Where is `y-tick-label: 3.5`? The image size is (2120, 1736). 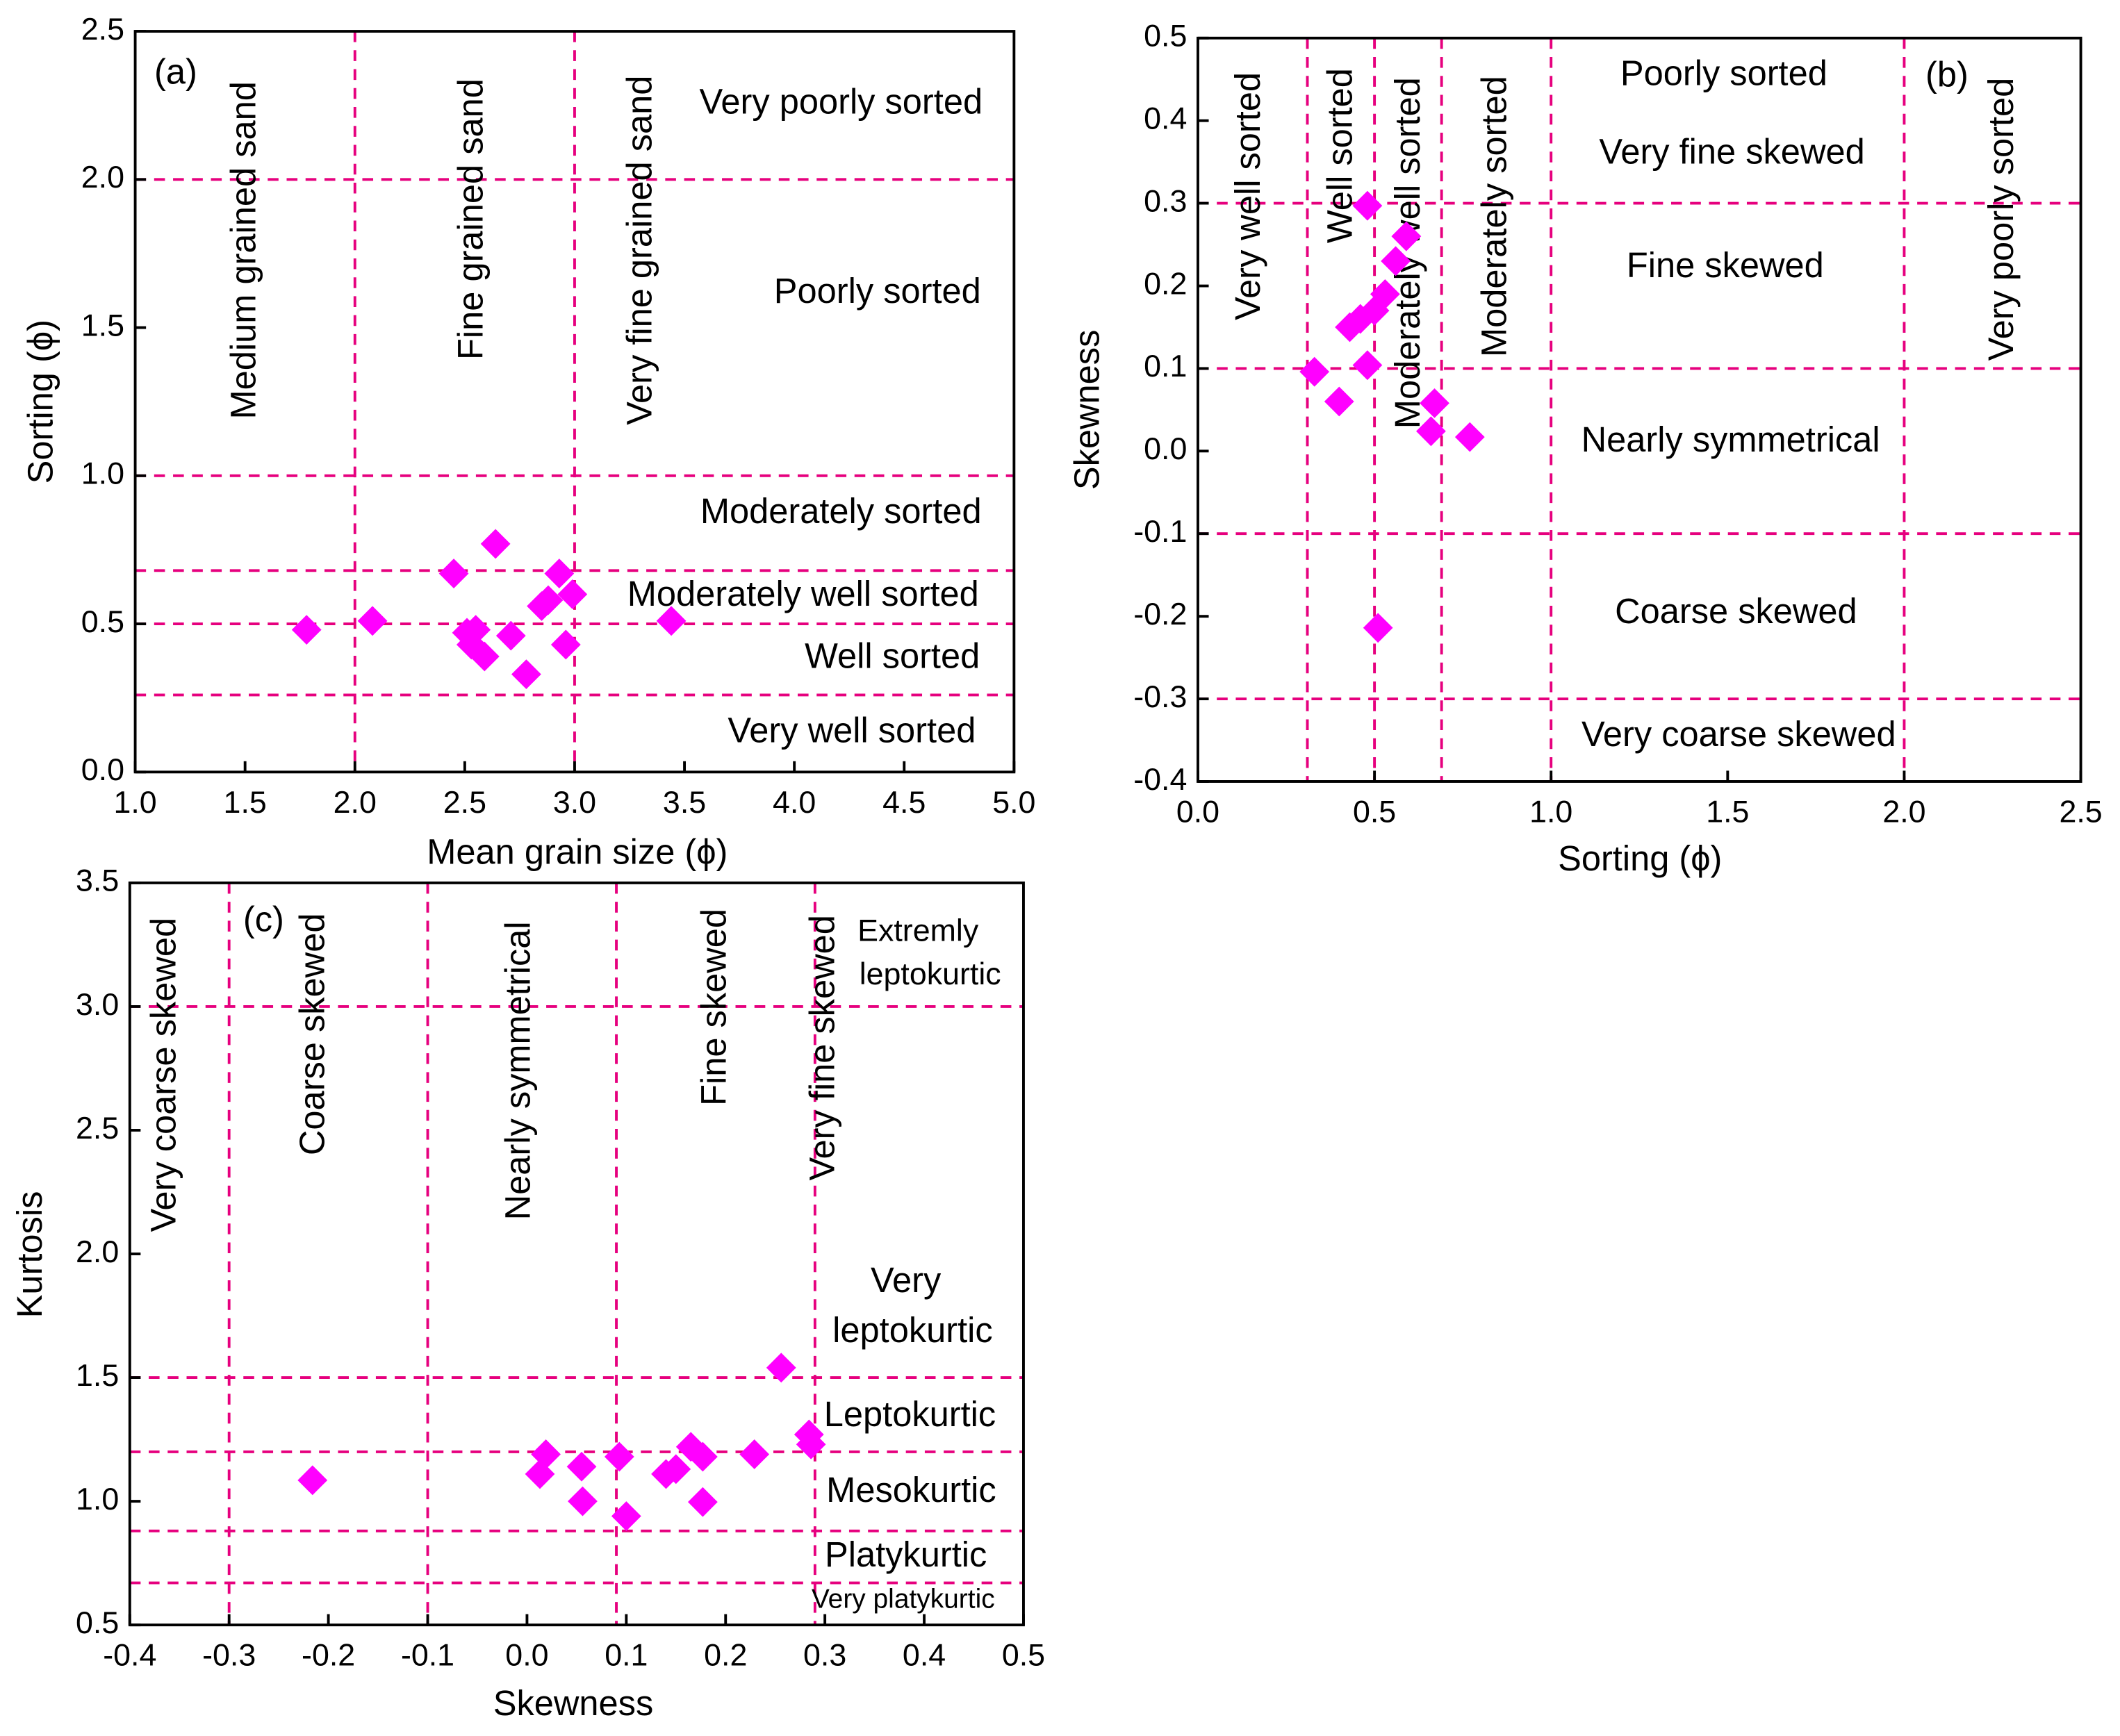 y-tick-label: 3.5 is located at coordinates (97, 880).